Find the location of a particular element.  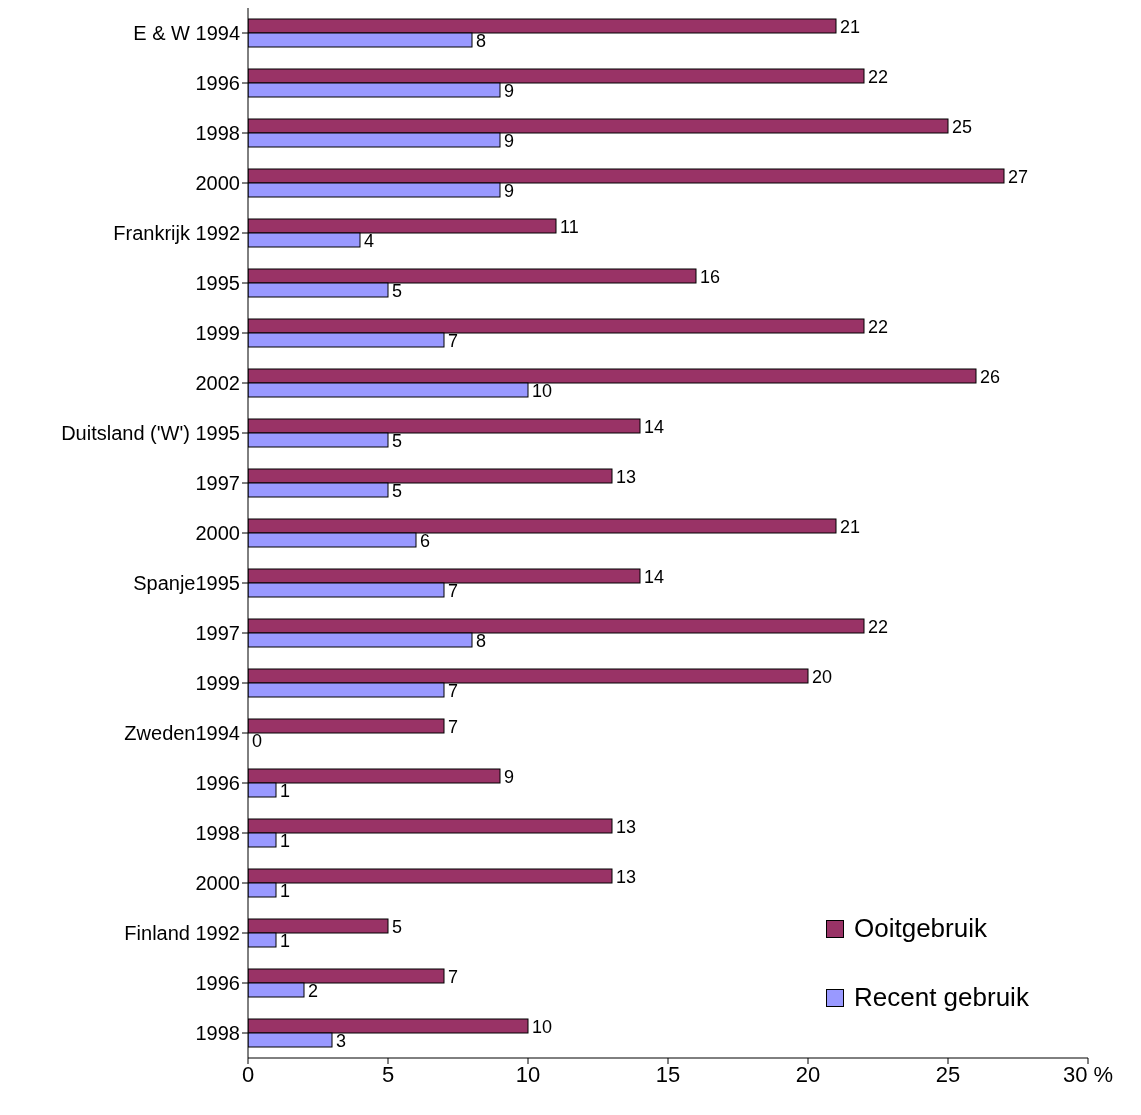

x-tick-label: 10 is located at coordinates (528, 1074).